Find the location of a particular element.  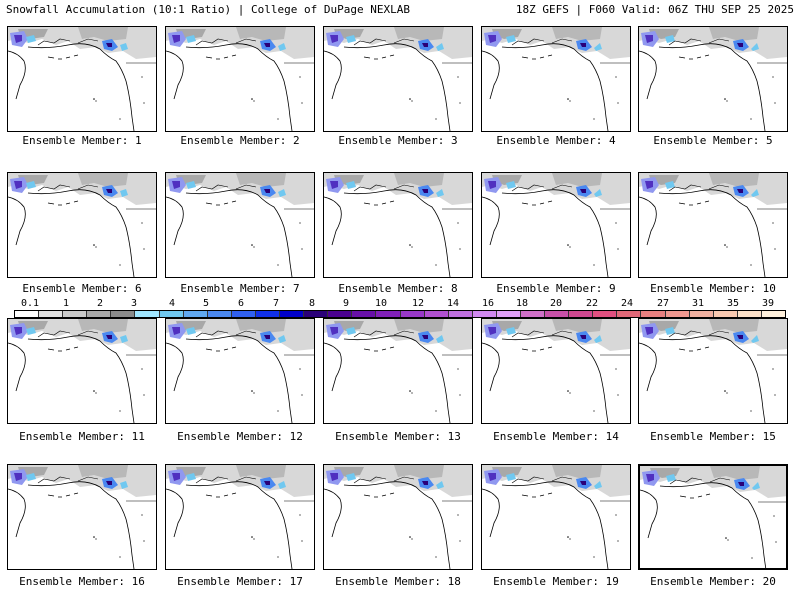

ensemble-member-label: Ensemble Member: 5 is located at coordinates (713, 140).